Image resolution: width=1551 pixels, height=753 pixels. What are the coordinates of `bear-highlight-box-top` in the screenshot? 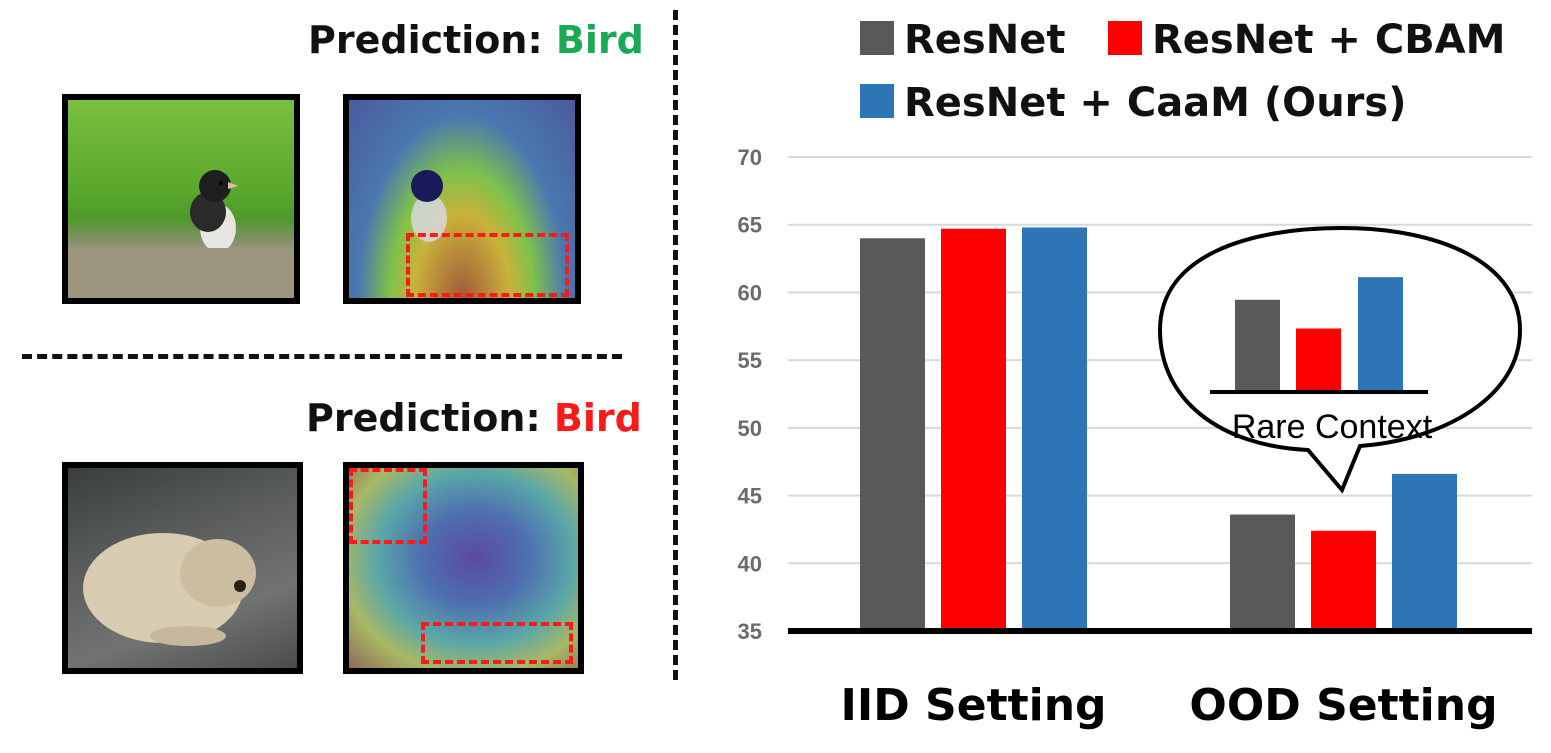 It's located at (388, 506).